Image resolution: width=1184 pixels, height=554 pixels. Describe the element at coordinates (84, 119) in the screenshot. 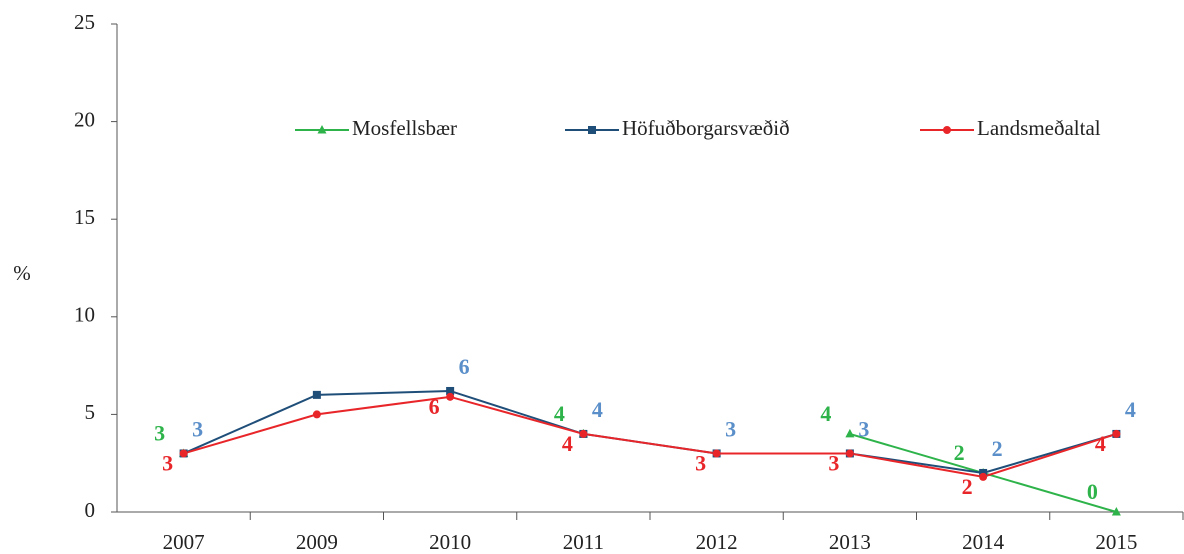

I see `y-tick-label: 20` at that location.